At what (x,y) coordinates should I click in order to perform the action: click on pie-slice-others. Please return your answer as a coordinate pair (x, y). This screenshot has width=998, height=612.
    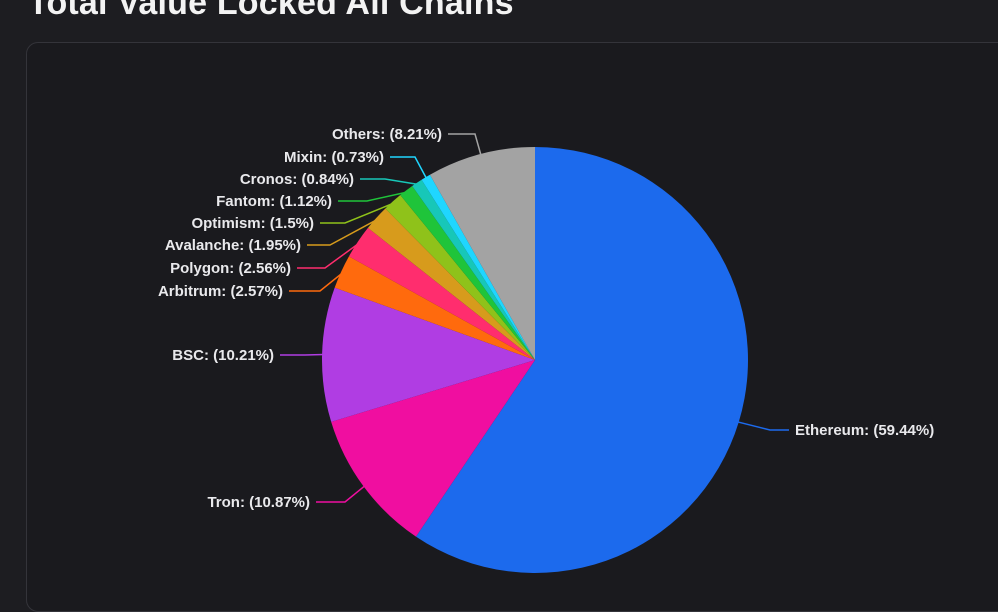
    Looking at the image, I should click on (482, 253).